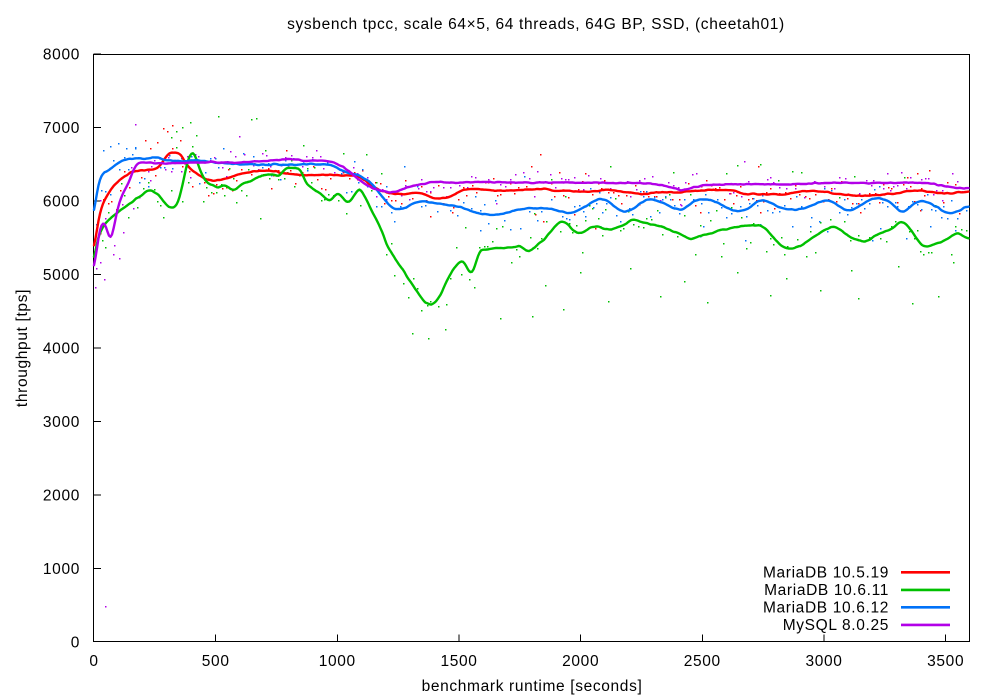 The image size is (1000, 700). What do you see at coordinates (826, 590) in the screenshot?
I see `svg-text: MariaDB 10.6.11` at bounding box center [826, 590].